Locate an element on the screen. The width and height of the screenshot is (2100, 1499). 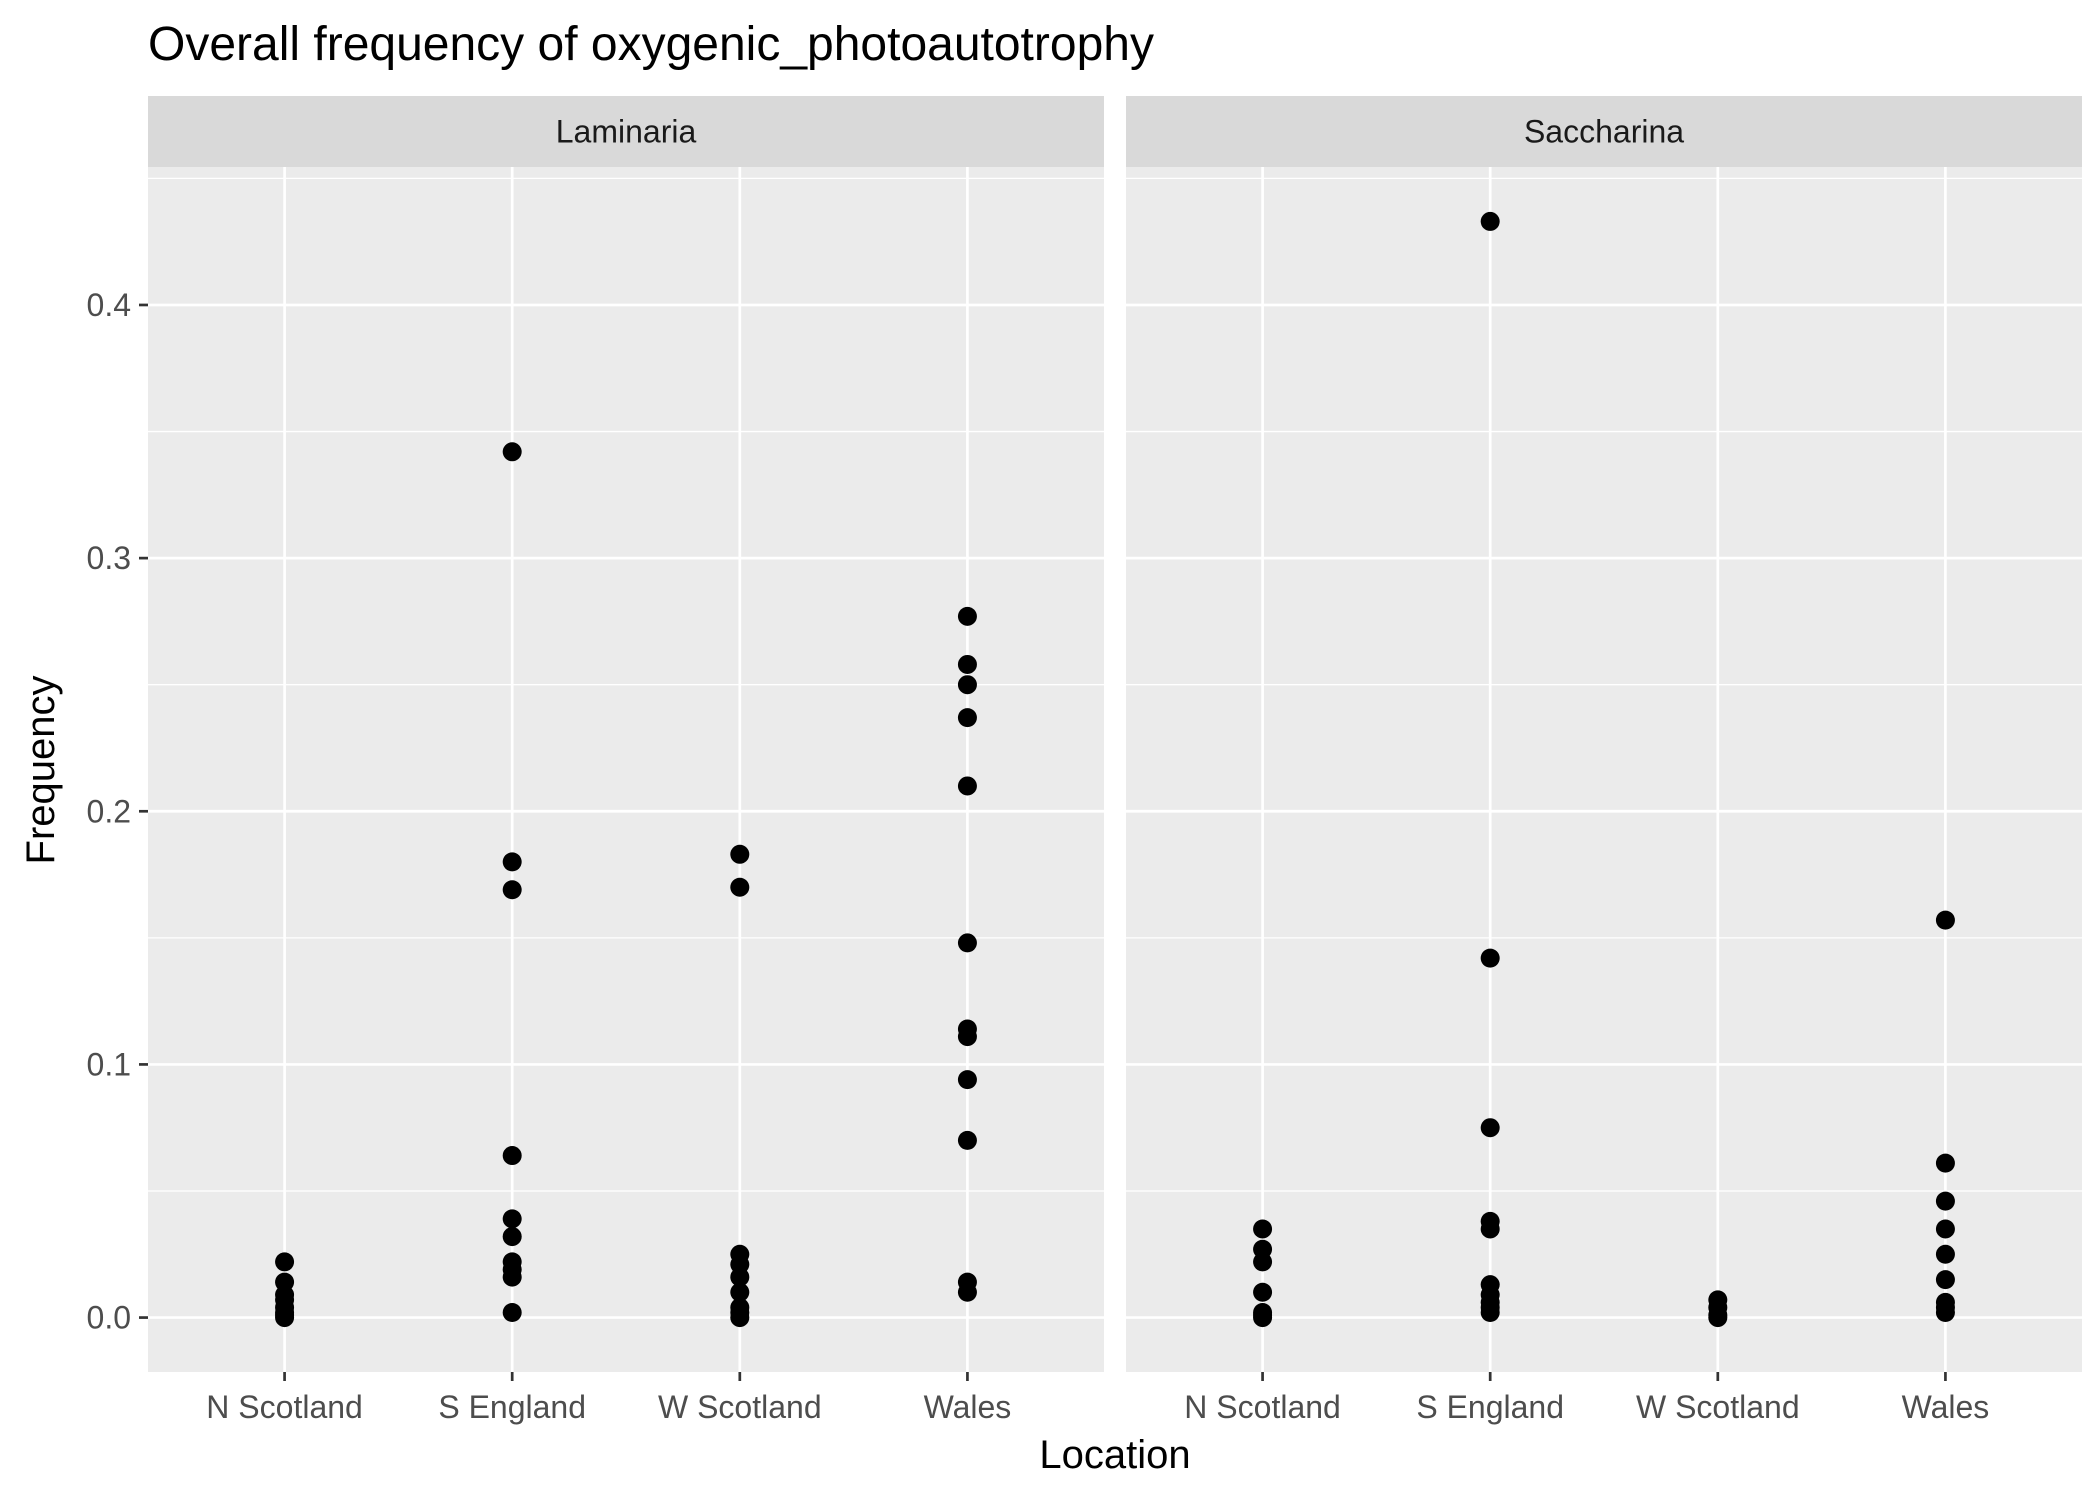
x-axis-title: Location is located at coordinates (1114, 1455).